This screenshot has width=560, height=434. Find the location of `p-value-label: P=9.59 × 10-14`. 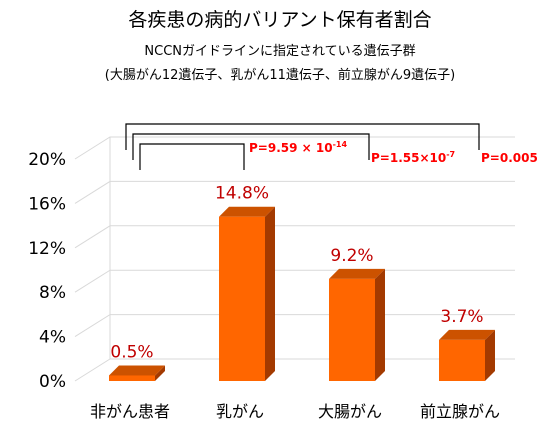

p-value-label: P=9.59 × 10-14 is located at coordinates (298, 147).